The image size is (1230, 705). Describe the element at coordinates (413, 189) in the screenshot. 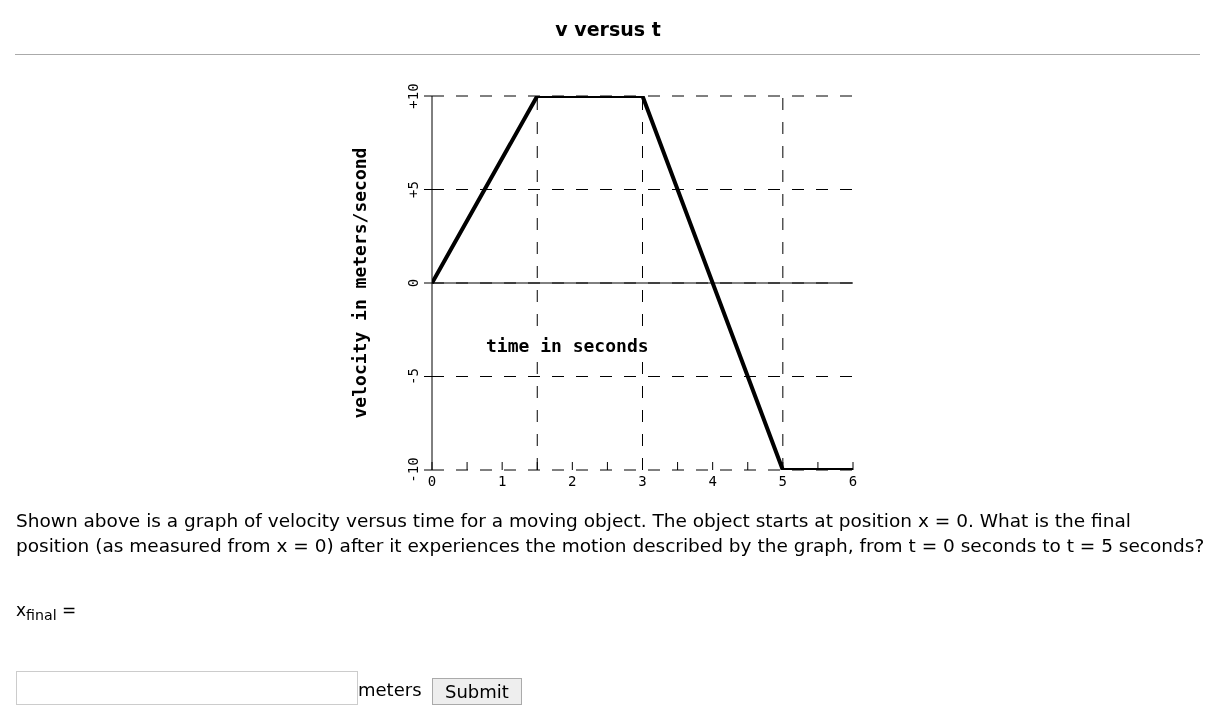

I see `y-tick-label: +5` at that location.